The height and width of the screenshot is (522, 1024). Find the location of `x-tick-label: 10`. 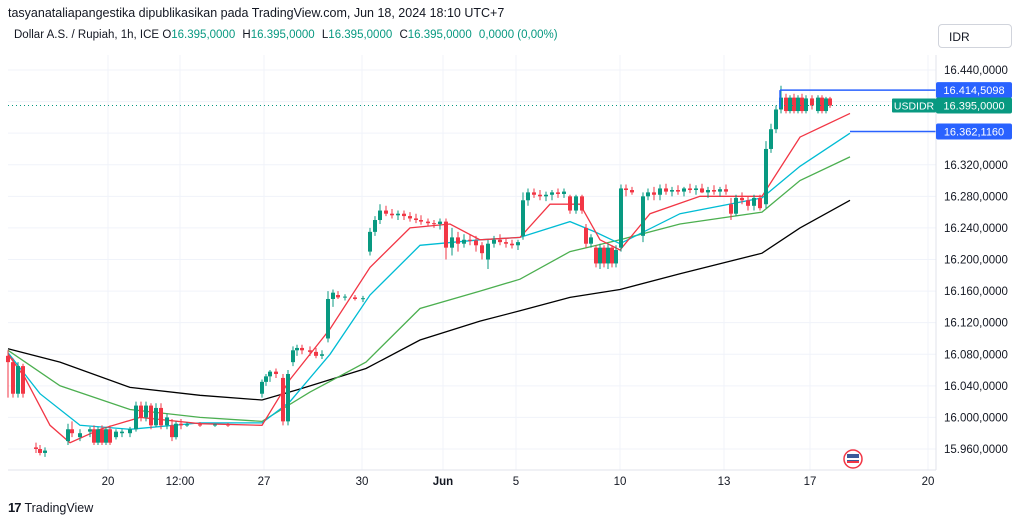

x-tick-label: 10 is located at coordinates (620, 482).